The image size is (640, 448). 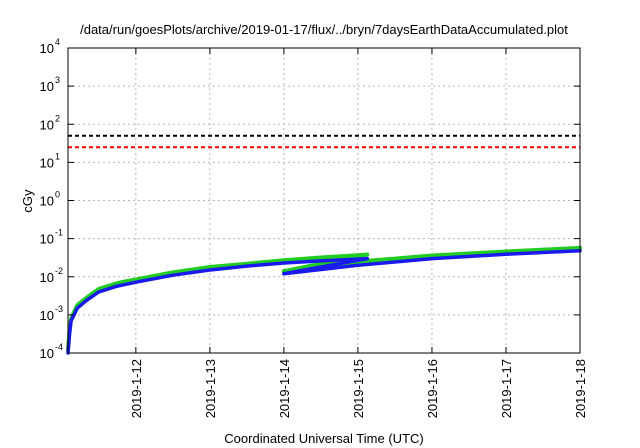 What do you see at coordinates (324, 141) in the screenshot?
I see `reference-lines` at bounding box center [324, 141].